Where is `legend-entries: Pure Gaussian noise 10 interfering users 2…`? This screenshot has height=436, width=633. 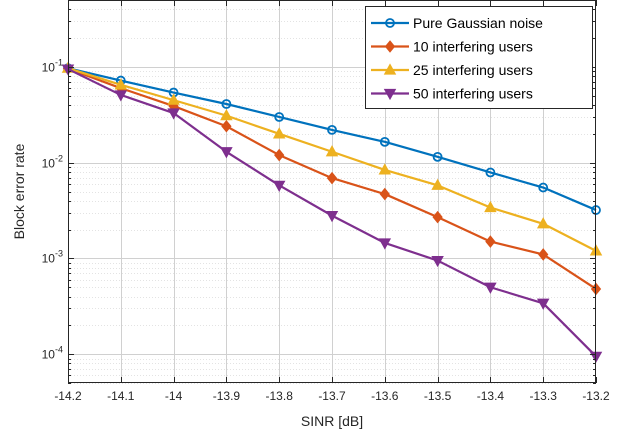
legend-entries: Pure Gaussian noise 10 interfering users 2… is located at coordinates (457, 58).